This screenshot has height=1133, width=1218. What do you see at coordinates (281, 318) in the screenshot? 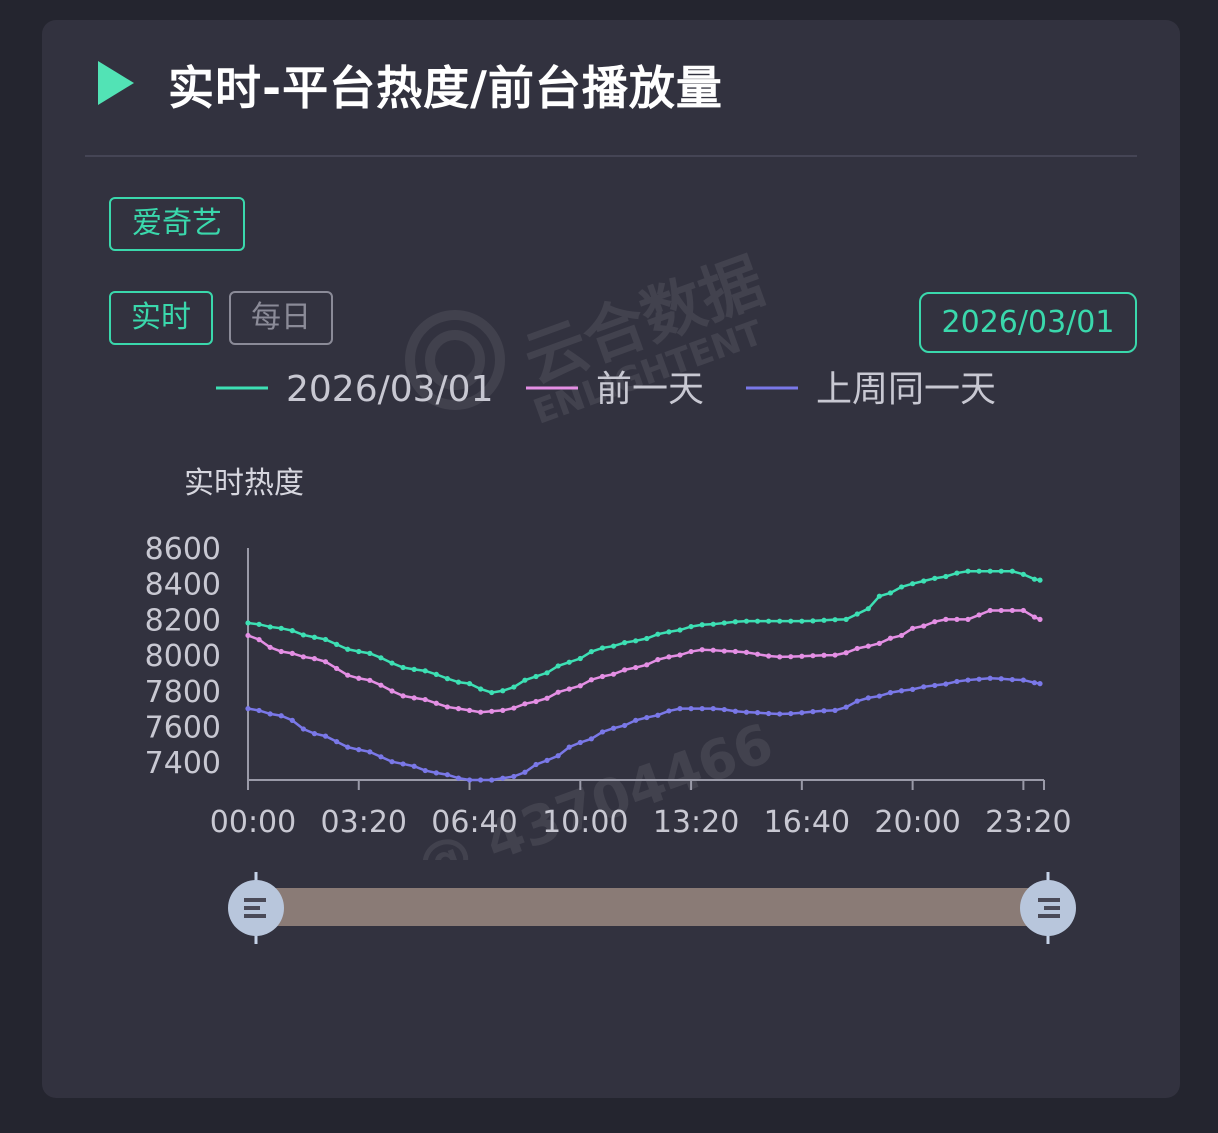
I see `tab-daily: 每日` at bounding box center [281, 318].